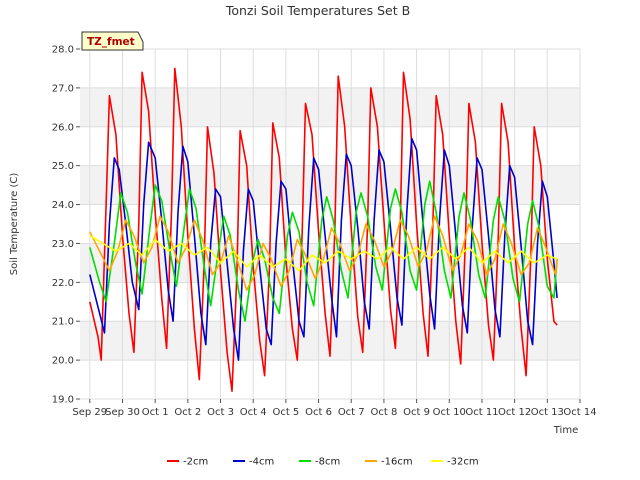  What do you see at coordinates (63, 166) in the screenshot?
I see `y-tick-label: 25.0` at bounding box center [63, 166].